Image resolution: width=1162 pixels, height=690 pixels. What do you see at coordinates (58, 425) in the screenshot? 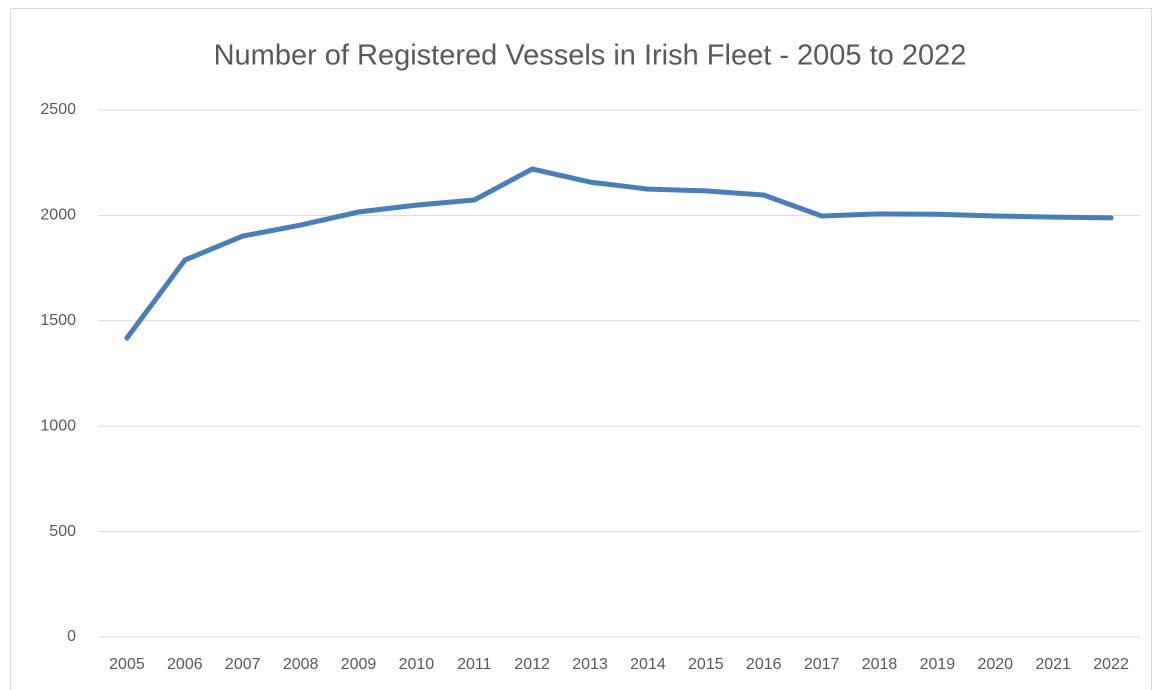
I see `y-tick-label: 1000` at bounding box center [58, 425].